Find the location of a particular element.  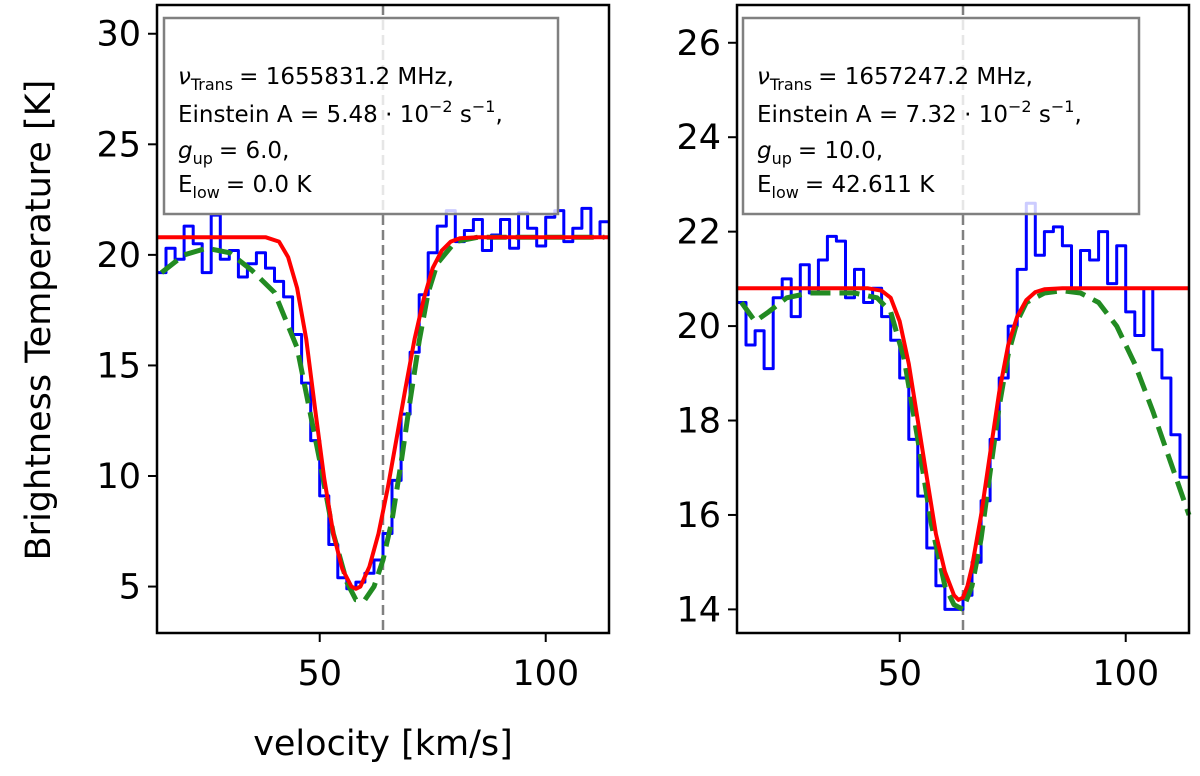

left-ytick-label: 30 is located at coordinates (118, 35).